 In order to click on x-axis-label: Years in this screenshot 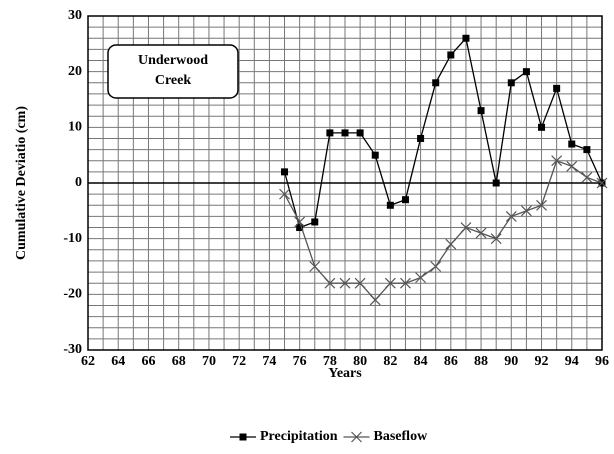, I will do `click(345, 373)`.